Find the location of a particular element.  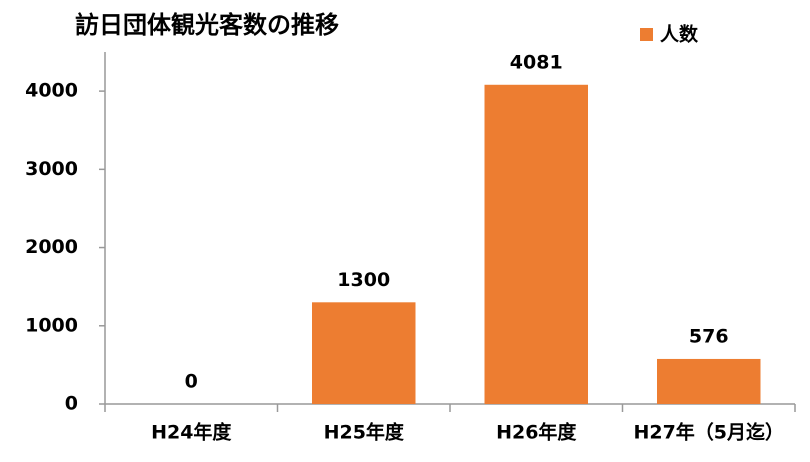

x-tick-label: H24年度 is located at coordinates (191, 432).